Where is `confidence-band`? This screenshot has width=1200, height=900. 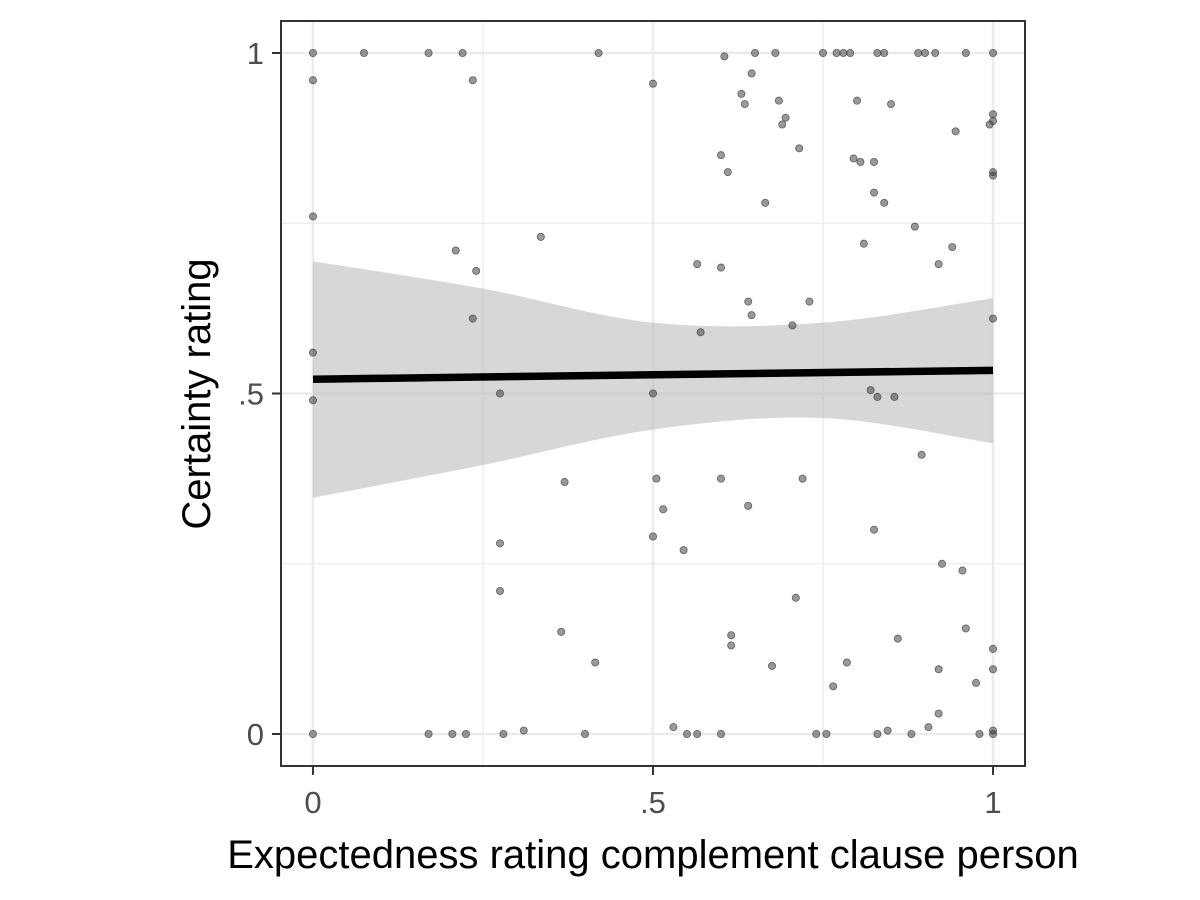 confidence-band is located at coordinates (653, 379).